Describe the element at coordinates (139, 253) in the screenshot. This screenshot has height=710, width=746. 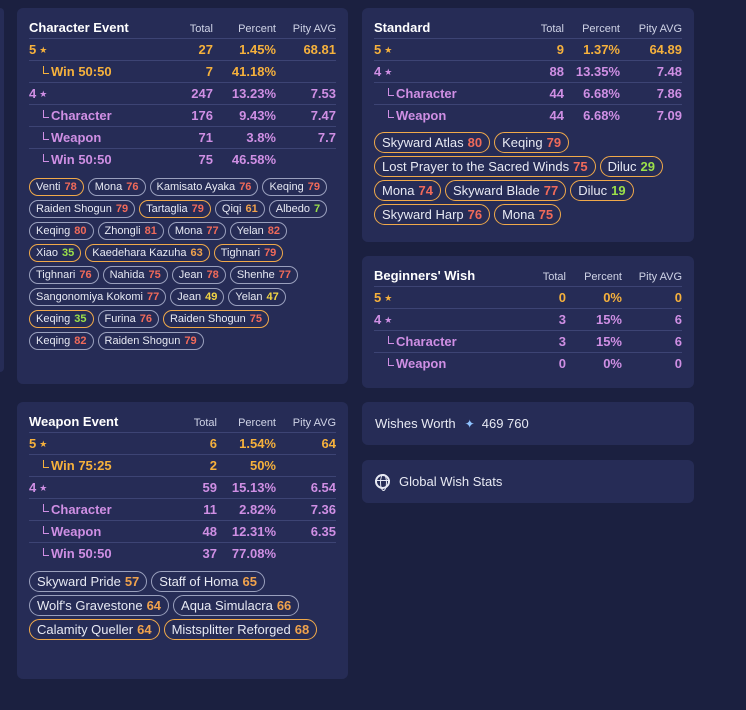
I see `chip-name: Kaedehara Kazuha` at that location.